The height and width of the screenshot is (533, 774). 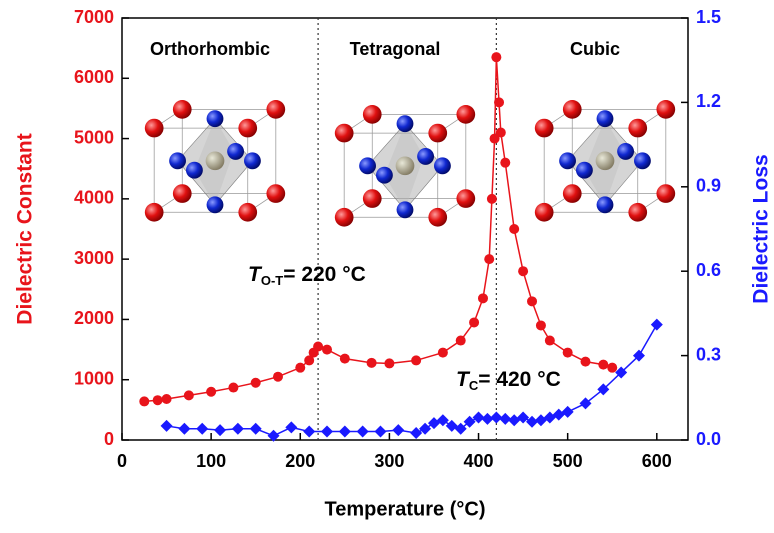 What do you see at coordinates (568, 461) in the screenshot?
I see `x-tick-label: 500` at bounding box center [568, 461].